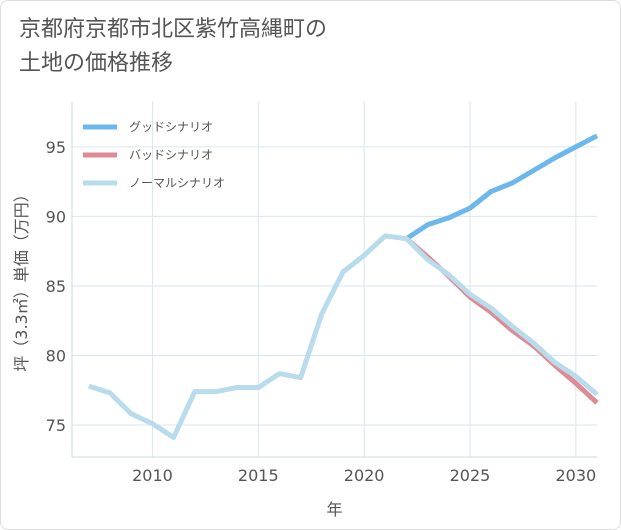 The height and width of the screenshot is (530, 621). I want to click on legend-label: ノーマルシナリオ, so click(177, 183).